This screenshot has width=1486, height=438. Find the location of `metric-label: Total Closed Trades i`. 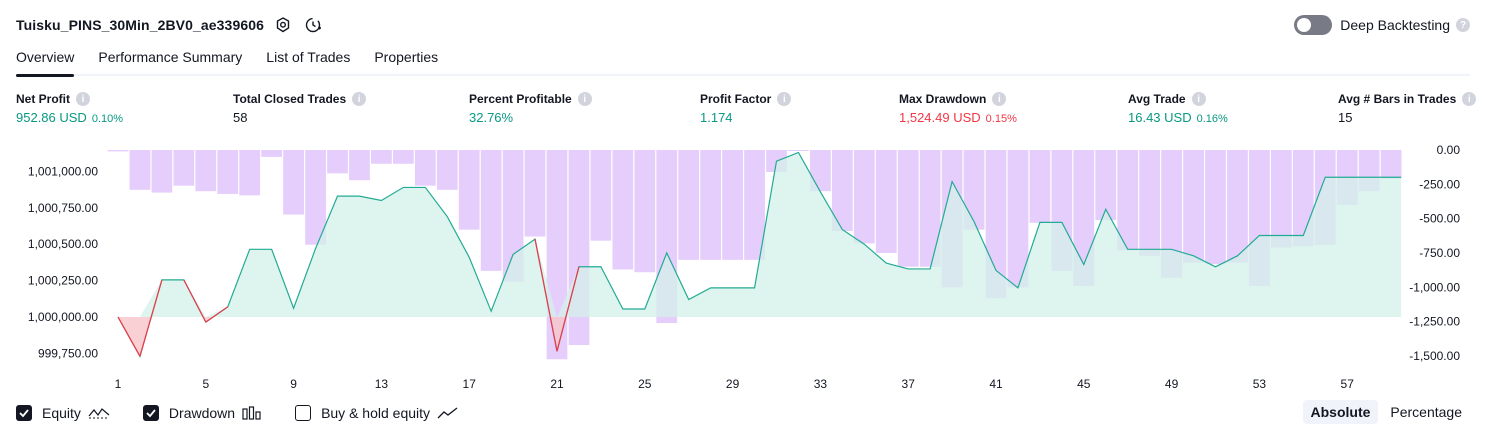

metric-label: Total Closed Trades i is located at coordinates (300, 99).